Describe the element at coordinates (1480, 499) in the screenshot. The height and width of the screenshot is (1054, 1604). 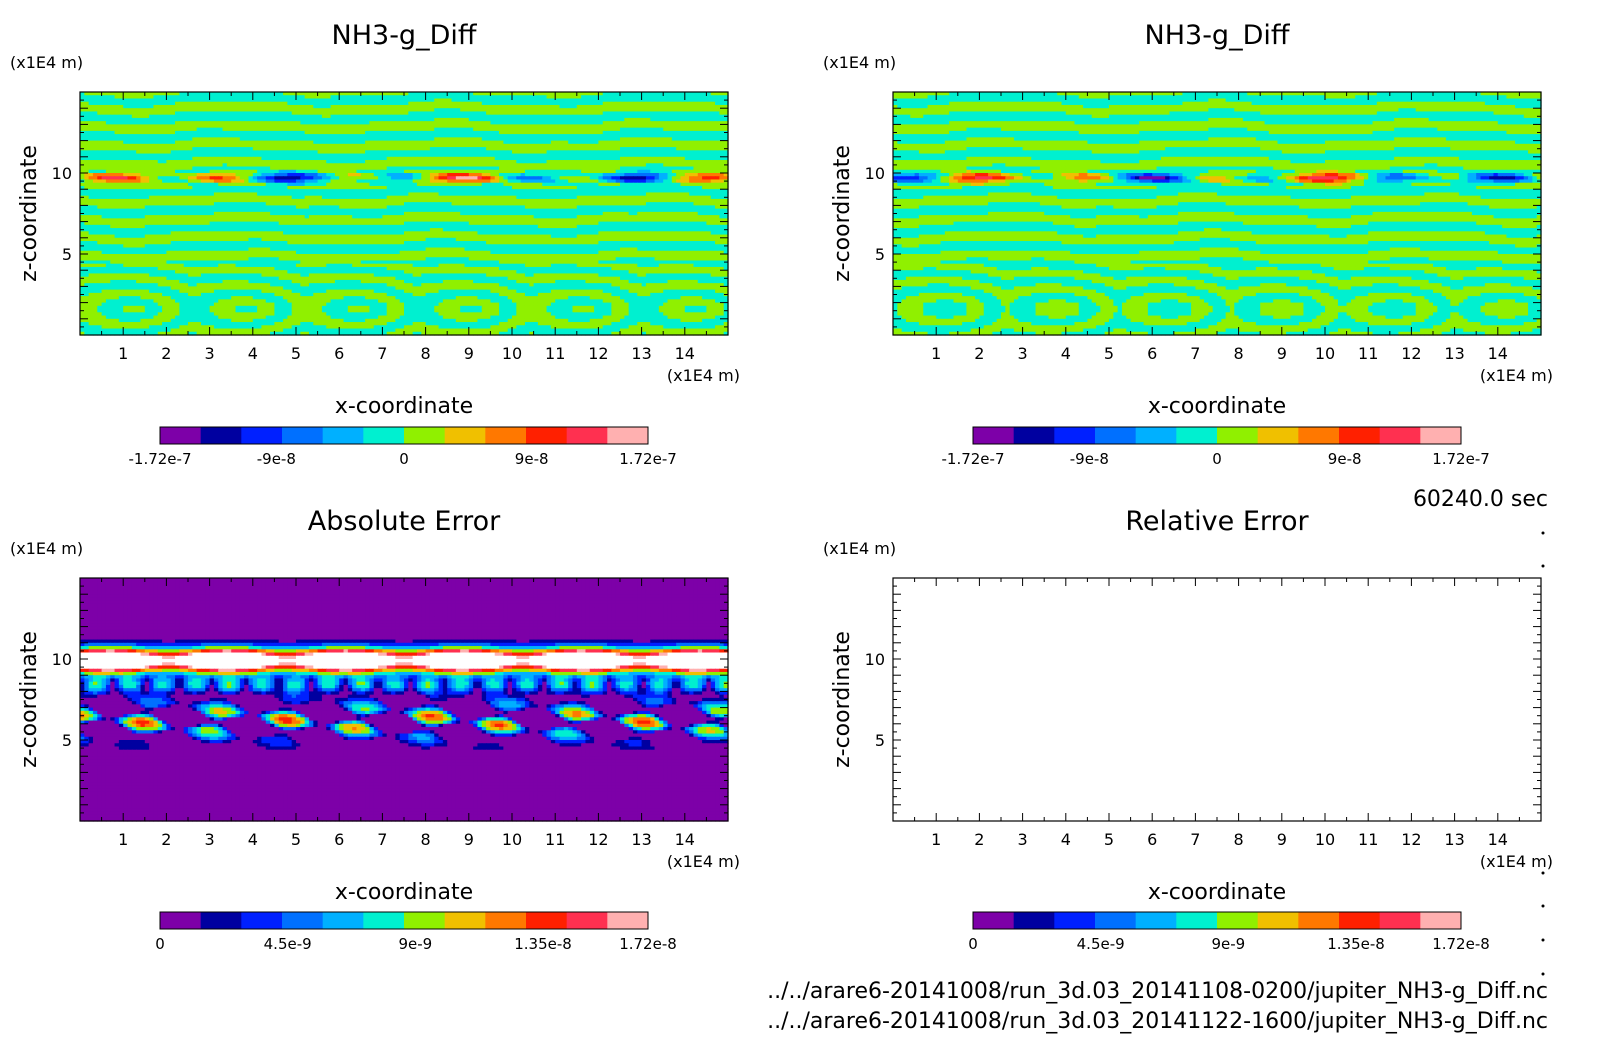
I see `time-label: 60240.0 sec` at that location.